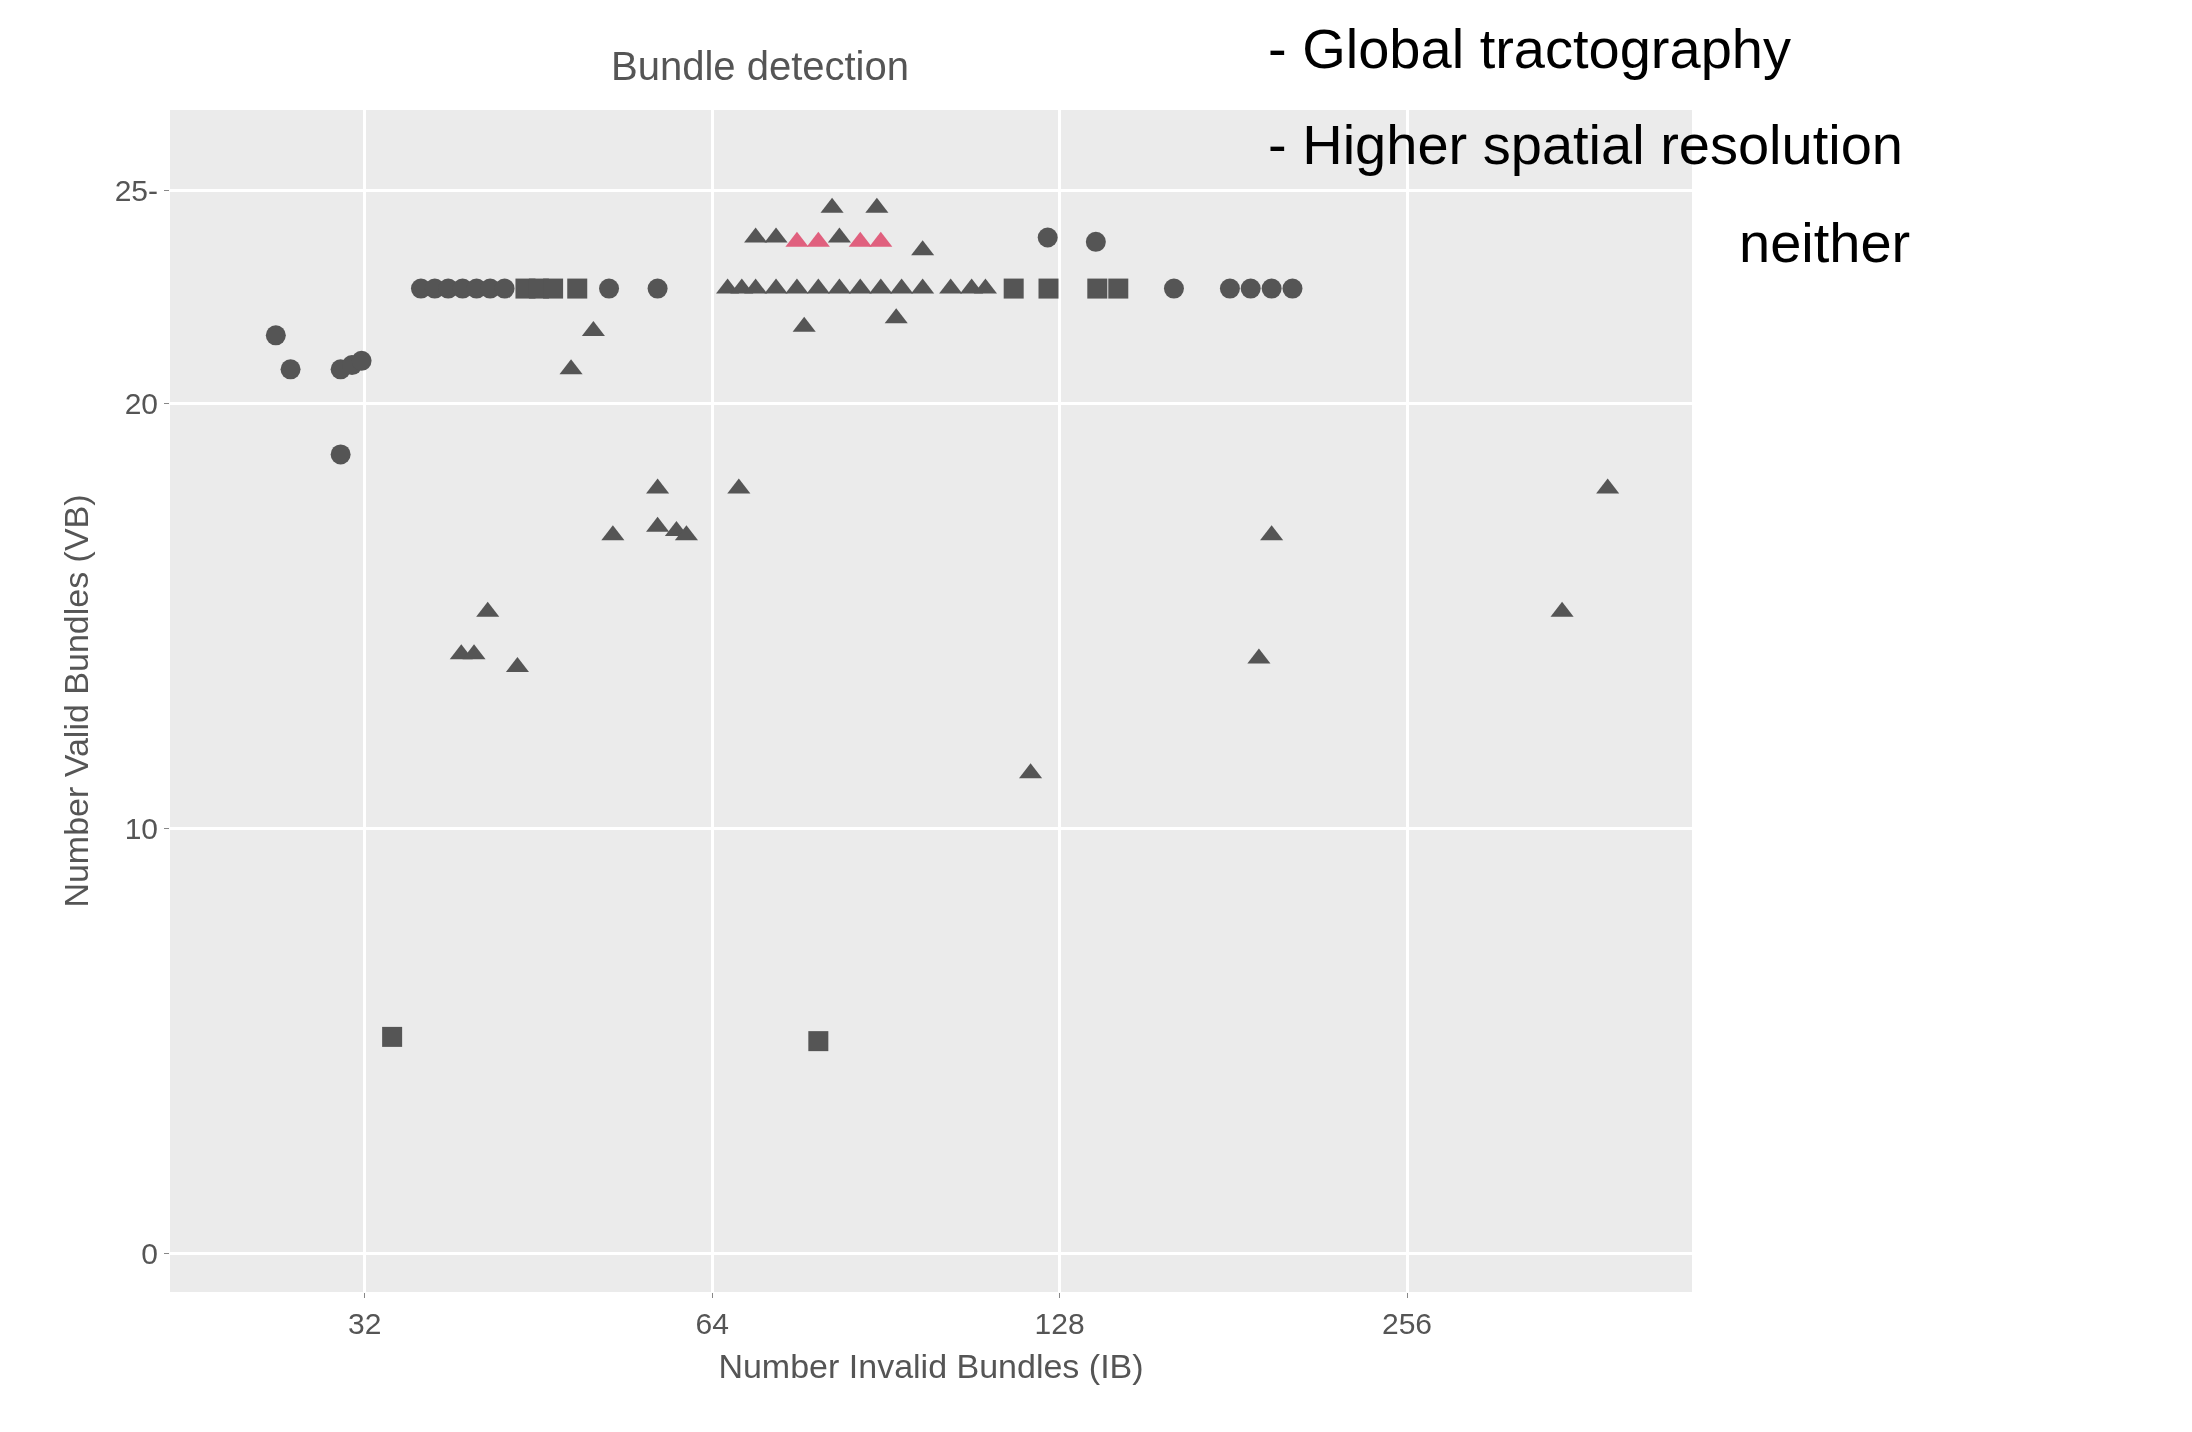 The width and height of the screenshot is (2192, 1432). Describe the element at coordinates (1585, 144) in the screenshot. I see `annotation: - Higher spatial resolution` at that location.